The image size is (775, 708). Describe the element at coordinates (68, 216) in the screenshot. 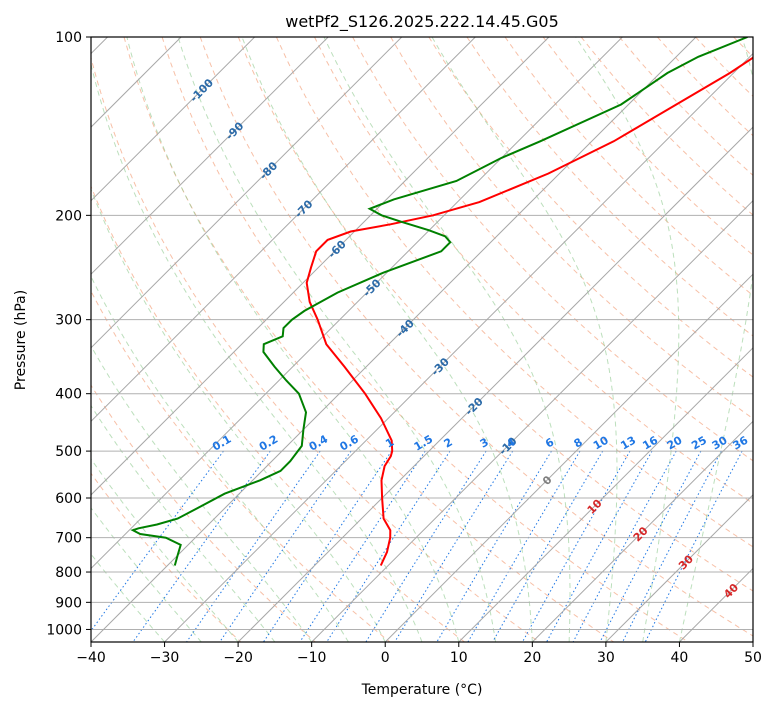

I see `y-tick-label: 200` at that location.